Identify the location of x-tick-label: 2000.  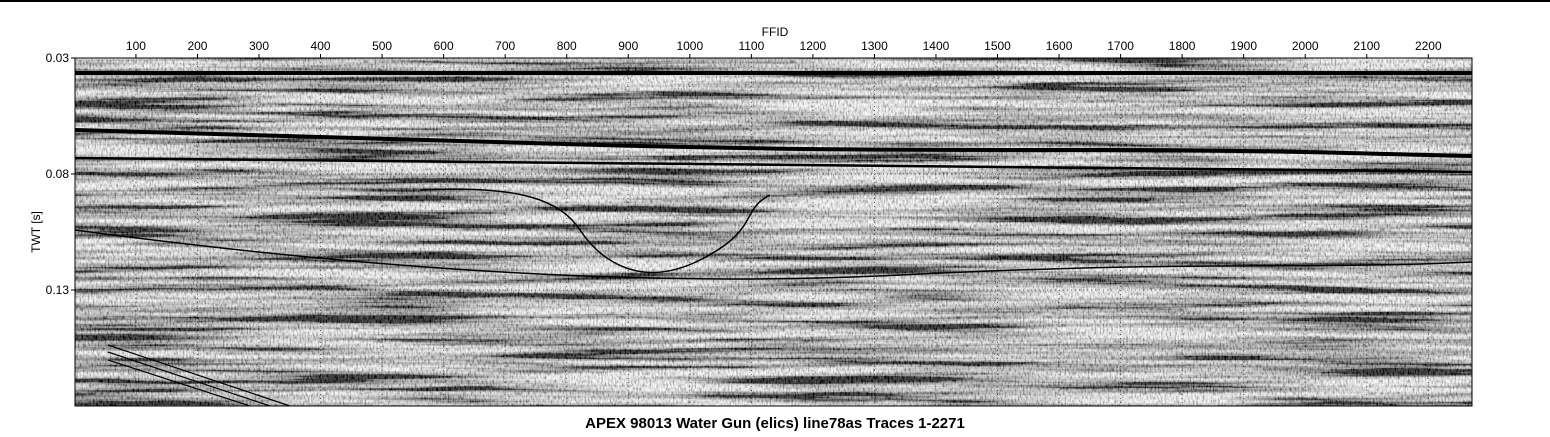
(1305, 46).